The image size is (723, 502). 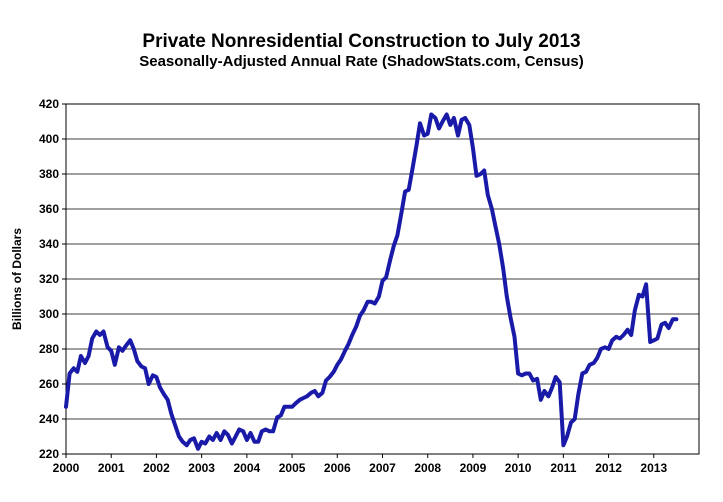 What do you see at coordinates (473, 468) in the screenshot?
I see `x-tick-label: 2009` at bounding box center [473, 468].